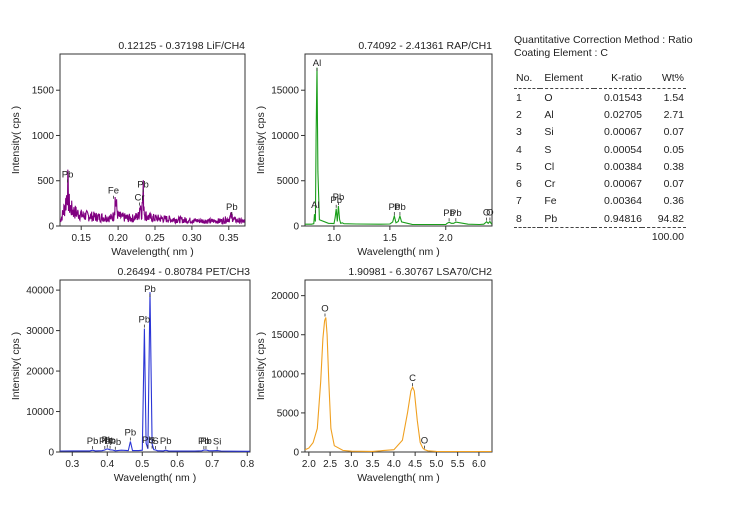  What do you see at coordinates (519, 184) in the screenshot?
I see `row-no: 6` at bounding box center [519, 184].